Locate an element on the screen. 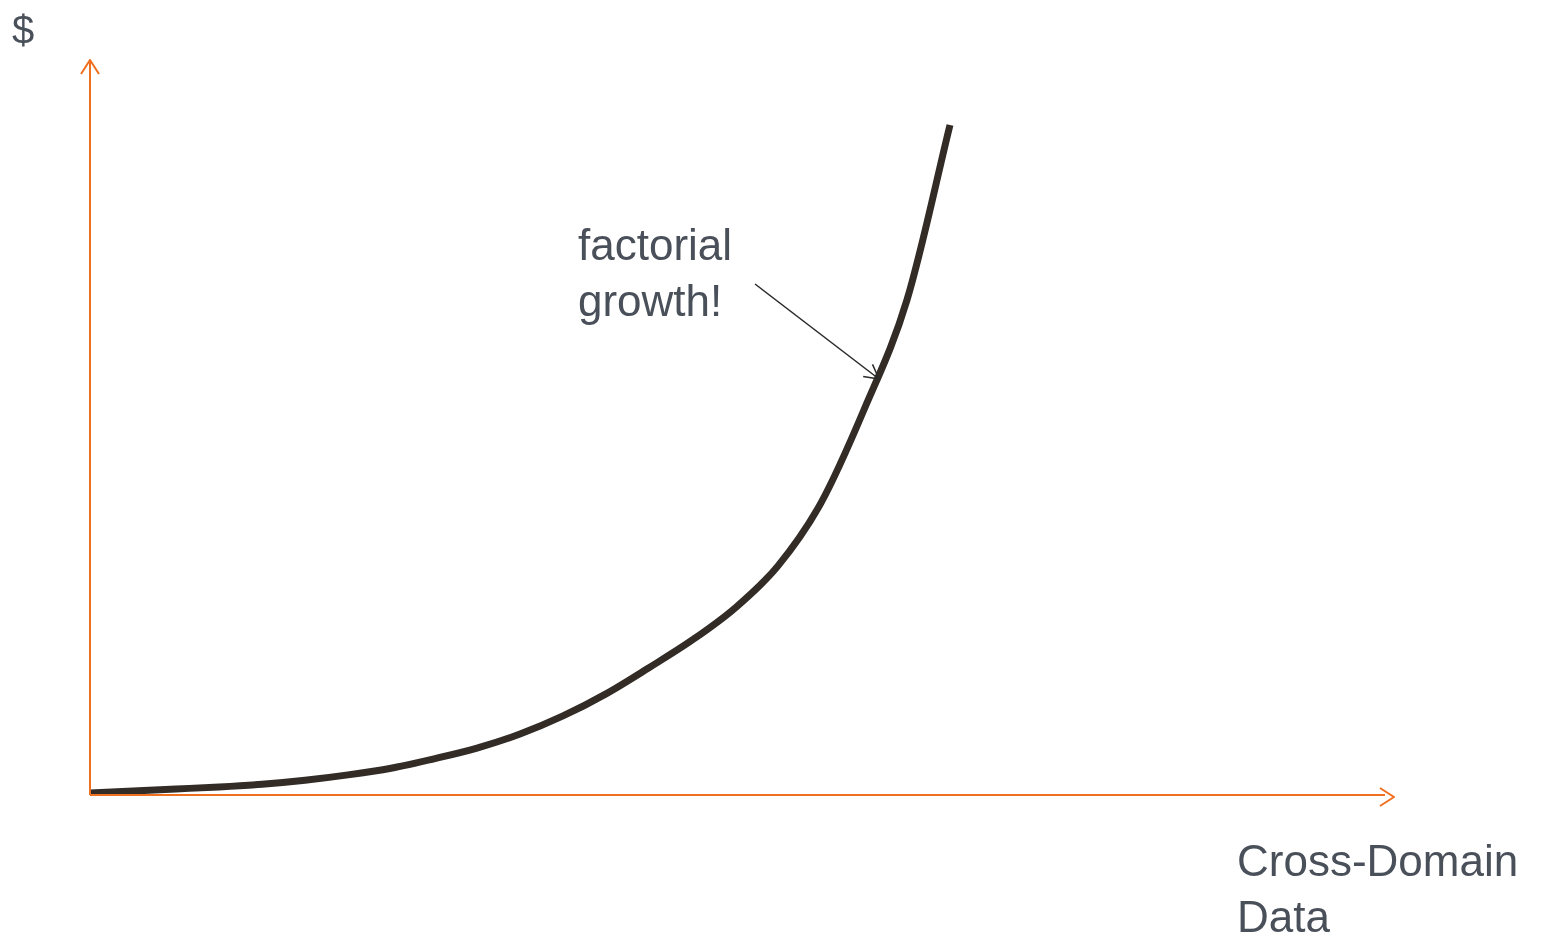 Image resolution: width=1562 pixels, height=938 pixels. x-axis-title: Cross-Domain Data is located at coordinates (1378, 887).